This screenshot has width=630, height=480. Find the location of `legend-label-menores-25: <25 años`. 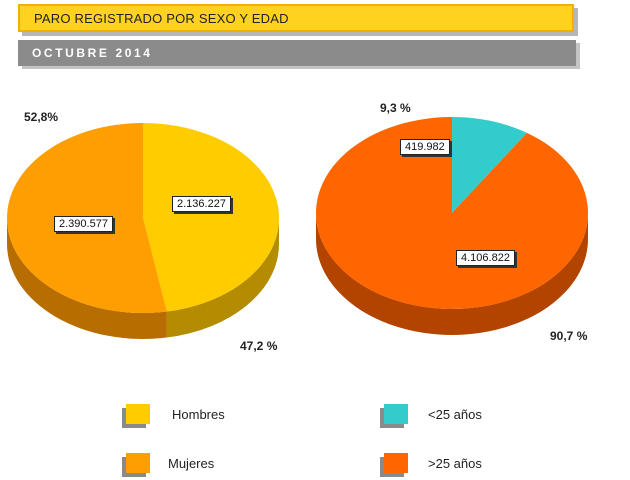

legend-label-menores-25: <25 años is located at coordinates (455, 414).